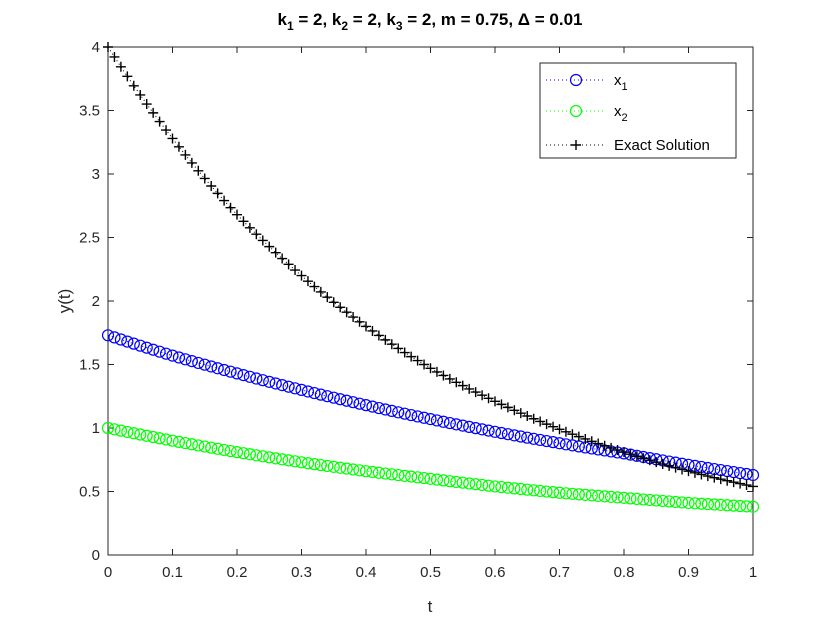  I want to click on x-tick-label: 1, so click(753, 572).